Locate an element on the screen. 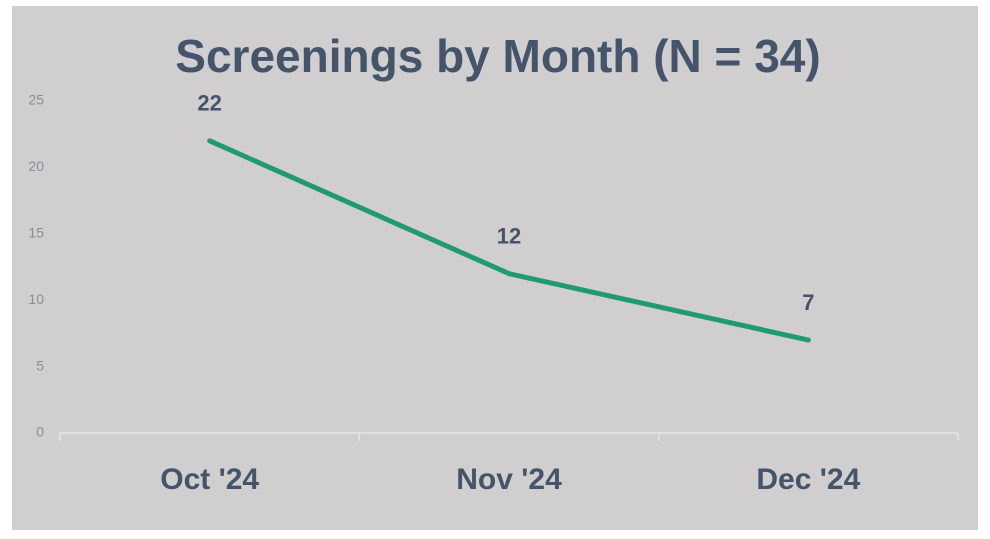 This screenshot has width=990, height=539. y-tick-label: 0 is located at coordinates (40, 432).